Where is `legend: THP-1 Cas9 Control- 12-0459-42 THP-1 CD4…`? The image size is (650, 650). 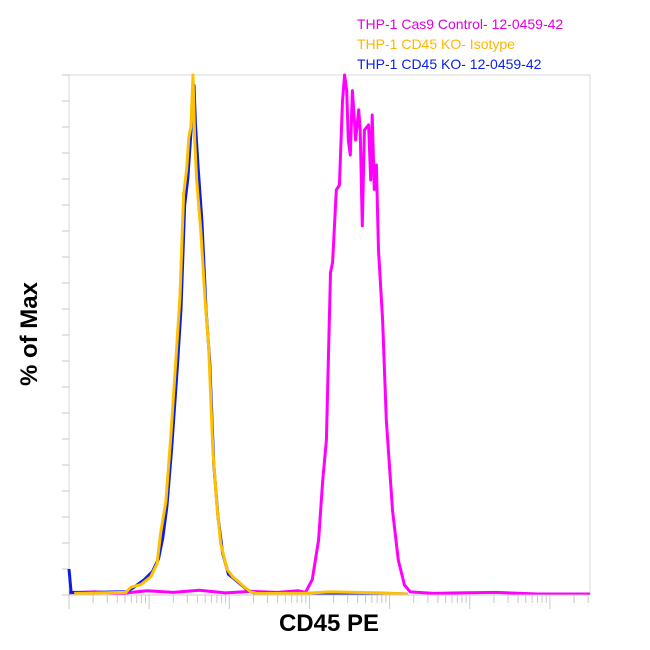 legend: THP-1 Cas9 Control- 12-0459-42 THP-1 CD4… is located at coordinates (460, 44).